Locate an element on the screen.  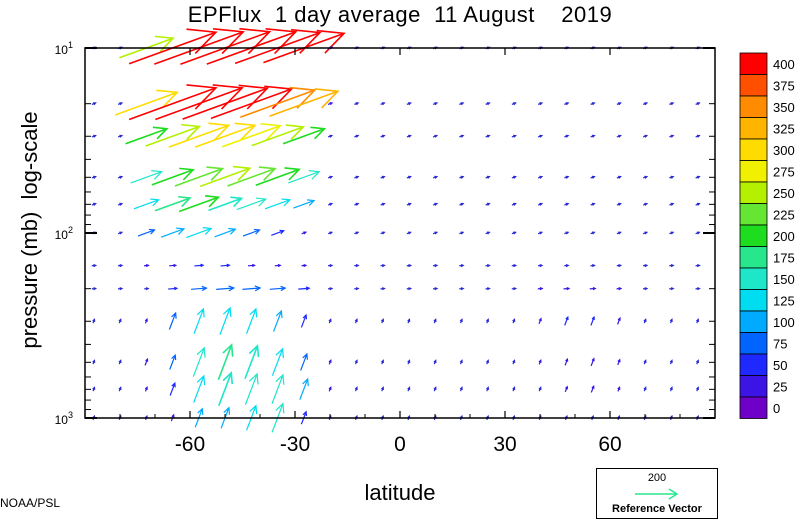
colorbar-label: 0 is located at coordinates (776, 408).